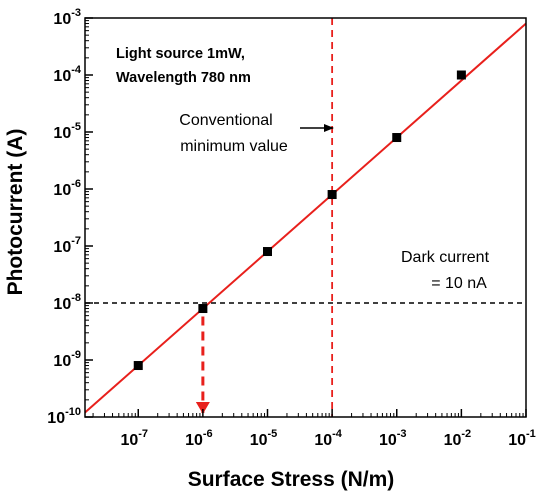  I want to click on conventional-label-line2: minimum value, so click(234, 146).